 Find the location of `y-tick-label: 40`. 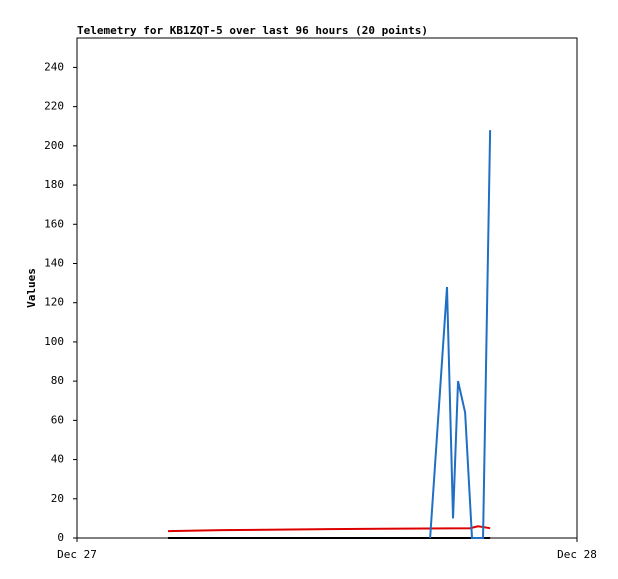

y-tick-label: 40 is located at coordinates (57, 459).